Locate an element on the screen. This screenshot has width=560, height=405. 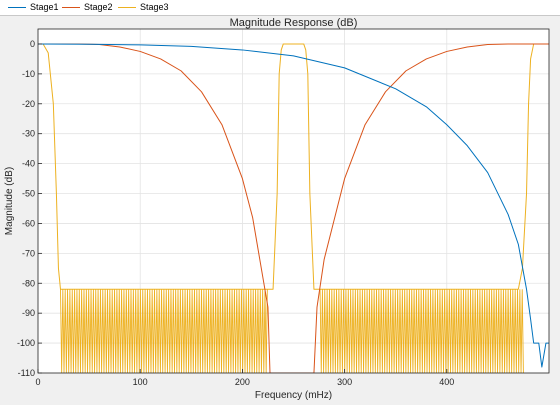
legend-swatch-stage3 is located at coordinates (127, 7).